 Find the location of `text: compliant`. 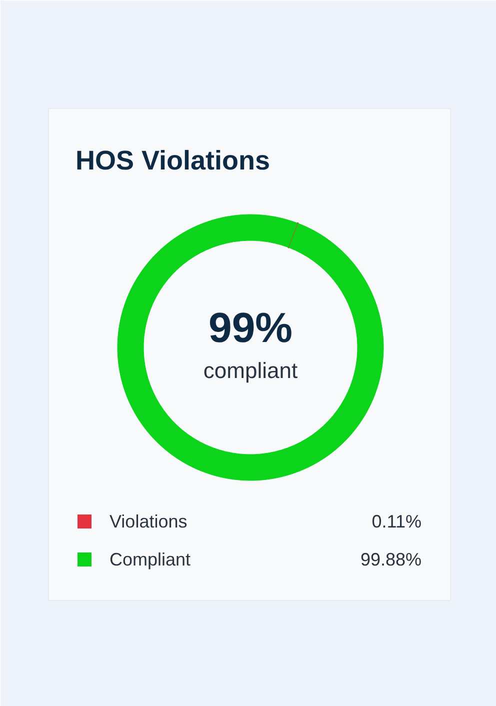

text: compliant is located at coordinates (250, 370).